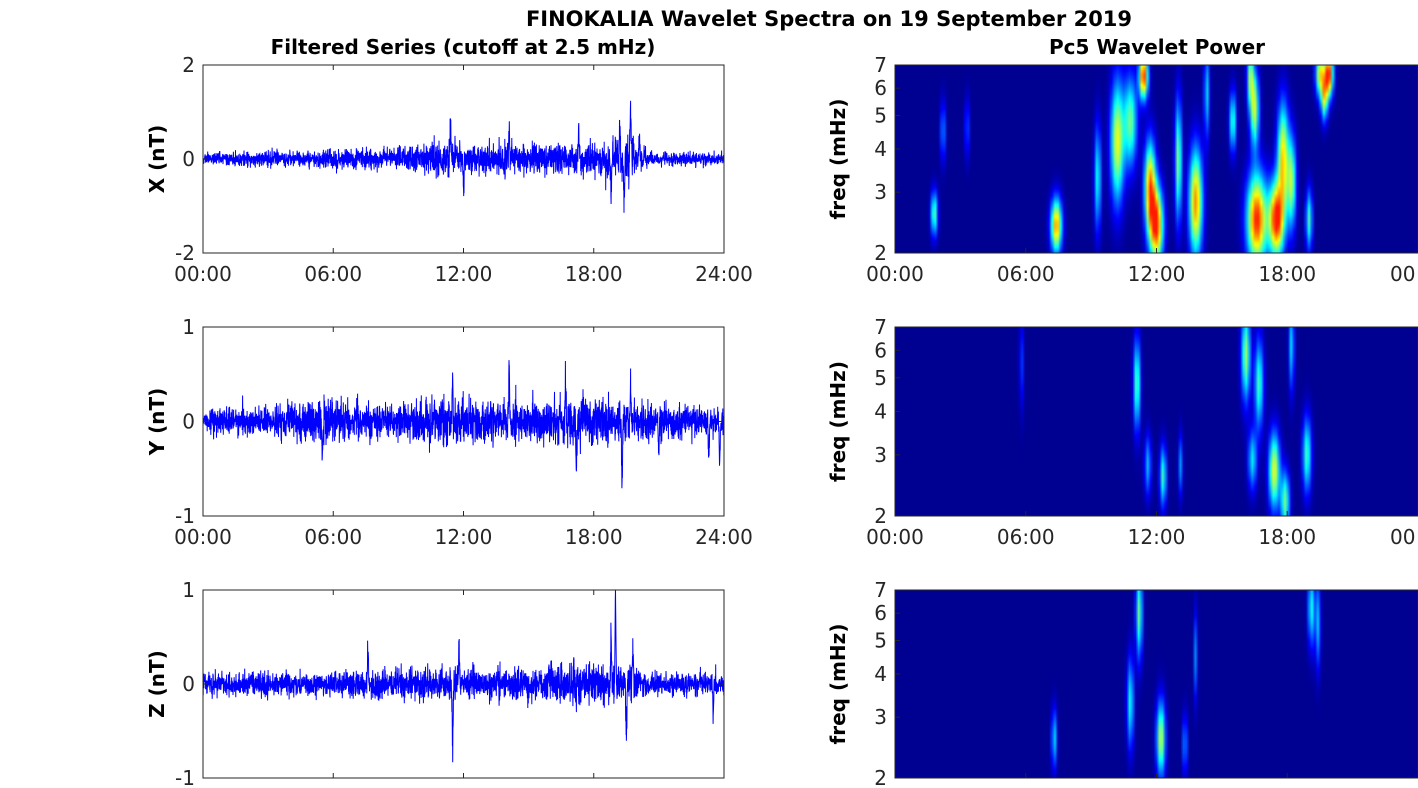 This screenshot has height=788, width=1418. What do you see at coordinates (157, 159) in the screenshot?
I see `x-series-ylabel: X (nT)` at bounding box center [157, 159].